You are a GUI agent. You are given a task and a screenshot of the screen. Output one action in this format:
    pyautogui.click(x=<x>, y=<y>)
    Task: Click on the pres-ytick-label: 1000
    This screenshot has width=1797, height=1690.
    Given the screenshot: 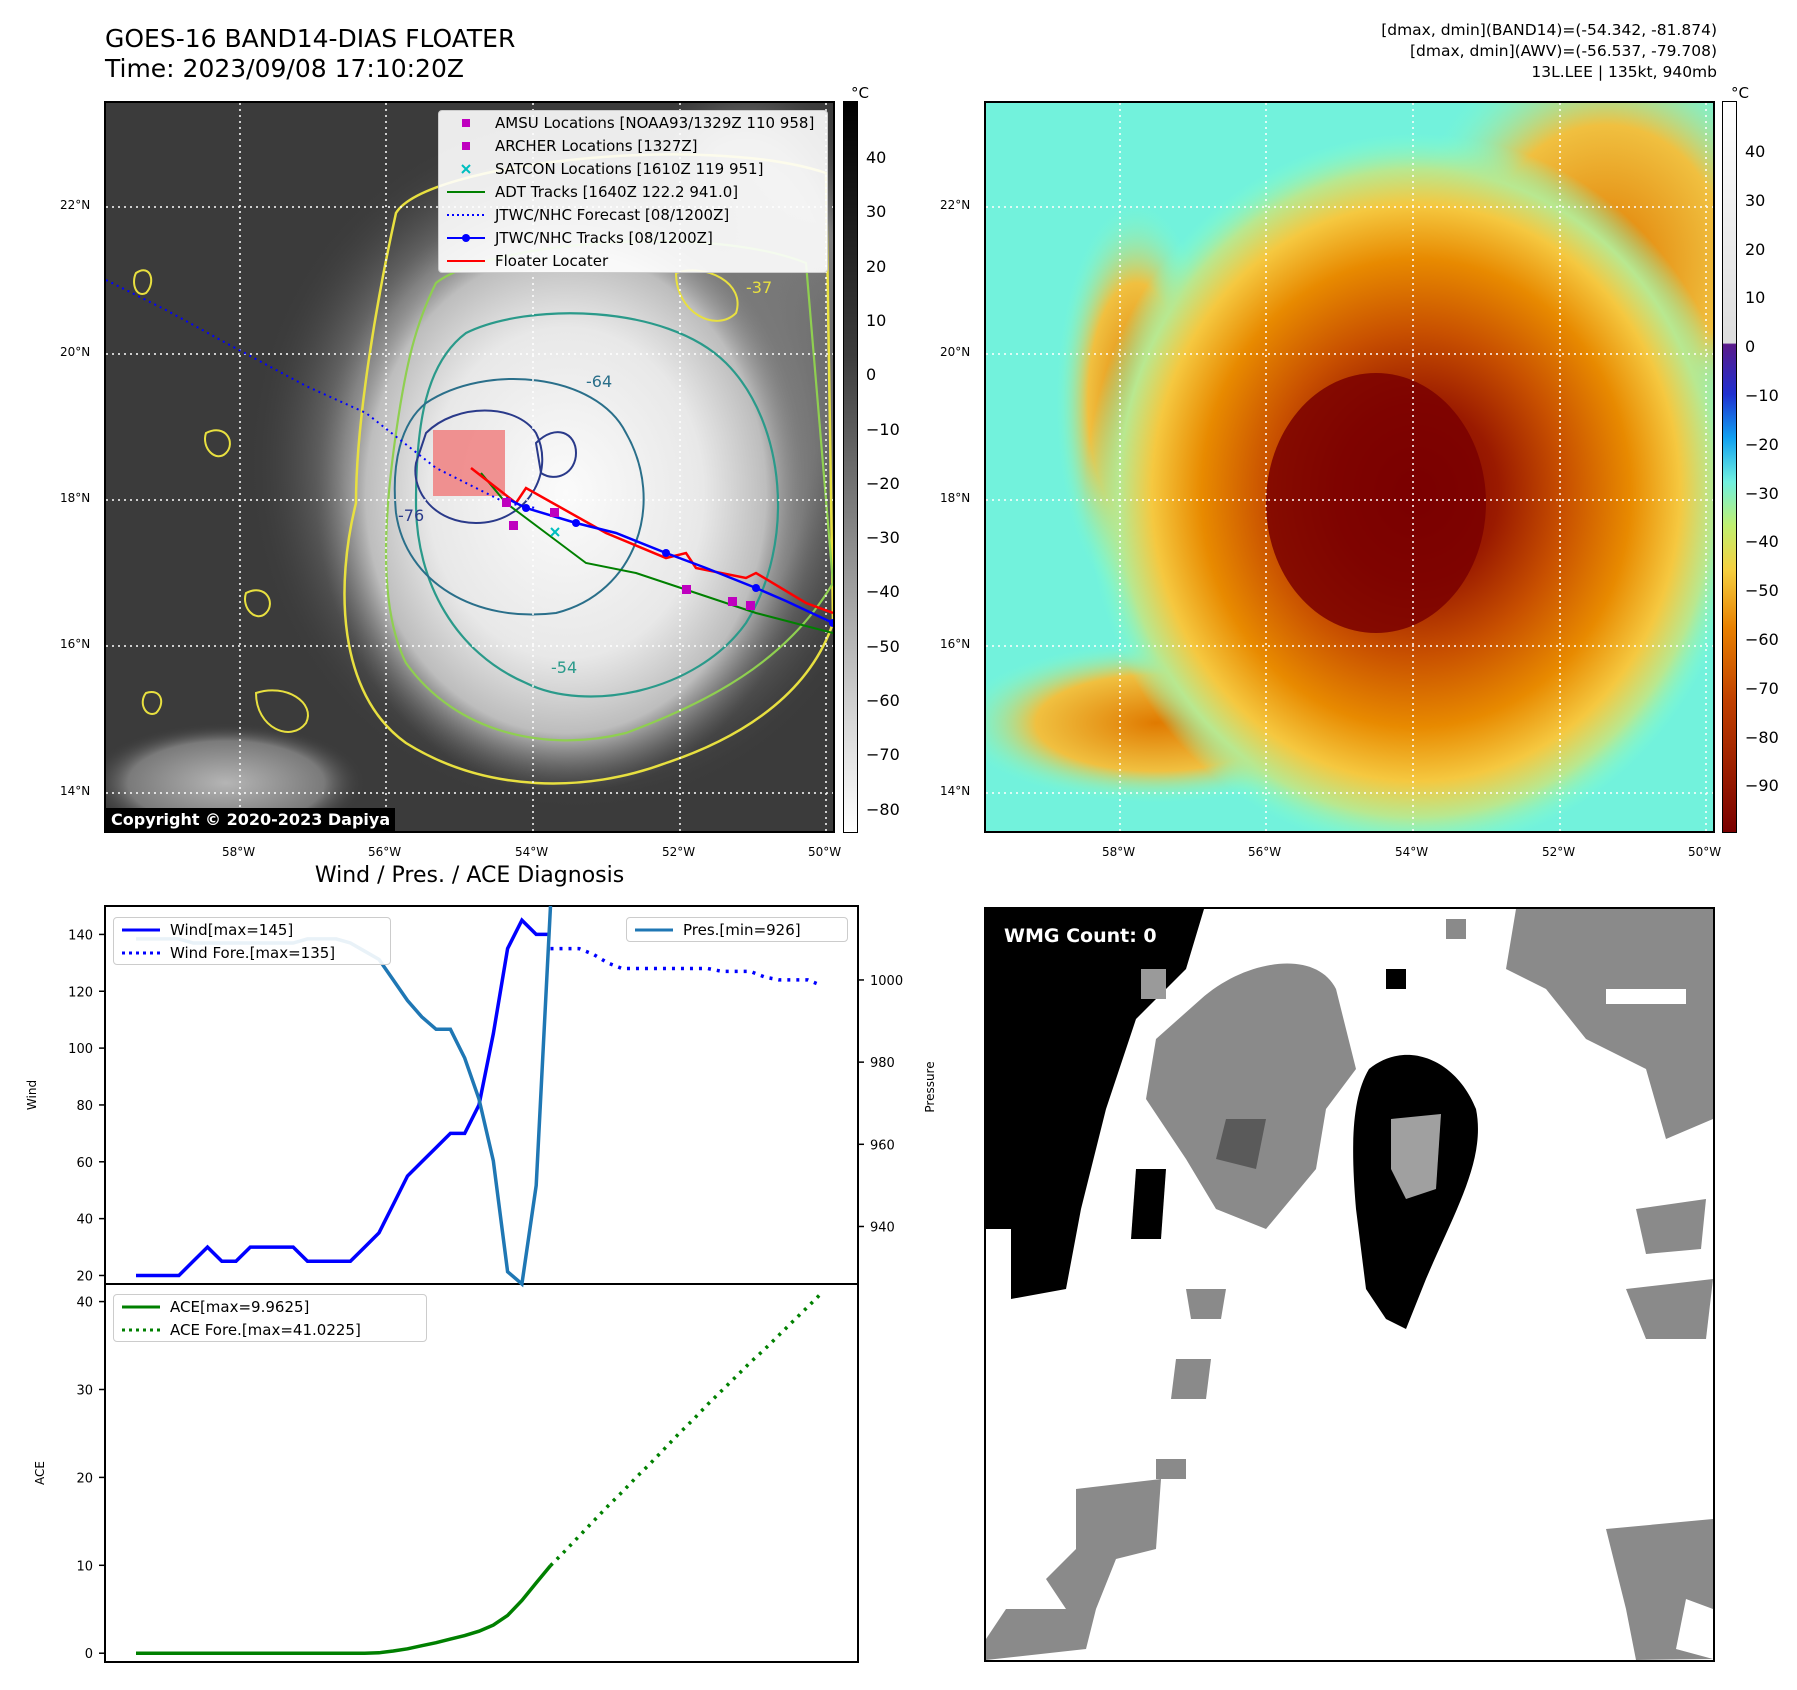 What is the action you would take?
    pyautogui.click(x=886, y=981)
    